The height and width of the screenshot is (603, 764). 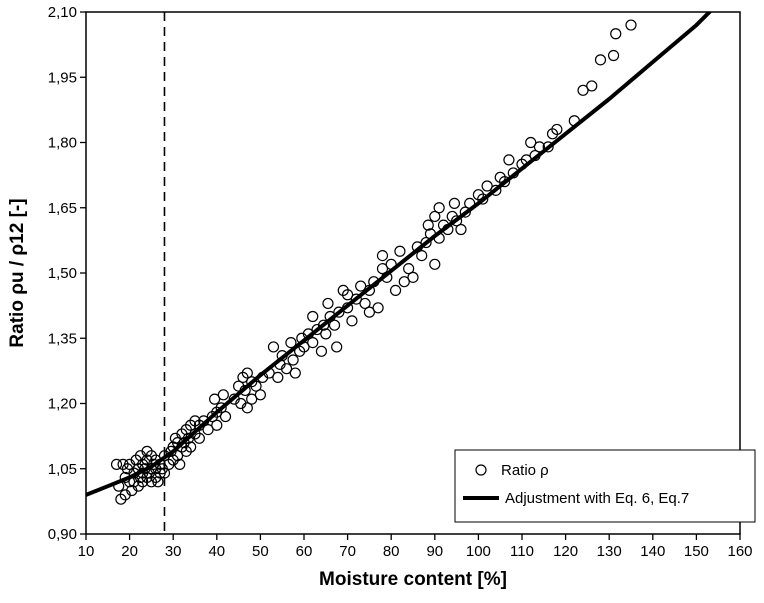 What do you see at coordinates (62, 12) in the screenshot?
I see `y-tick-label: 2,10` at bounding box center [62, 12].